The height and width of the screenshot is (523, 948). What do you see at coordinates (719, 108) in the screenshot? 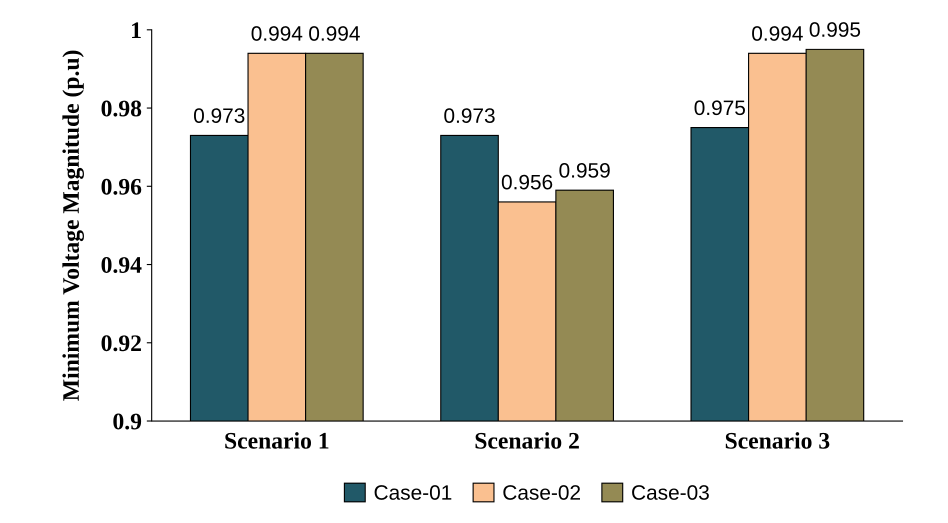
I see `data-label: 0.975` at bounding box center [719, 108].